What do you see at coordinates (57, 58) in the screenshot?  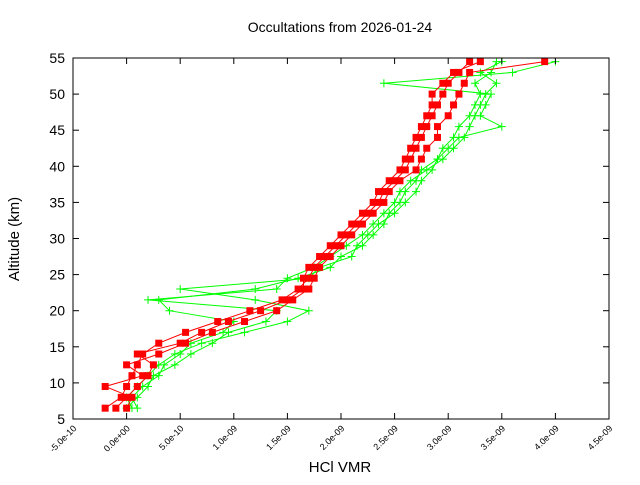 I see `y-tick-label: 55` at bounding box center [57, 58].